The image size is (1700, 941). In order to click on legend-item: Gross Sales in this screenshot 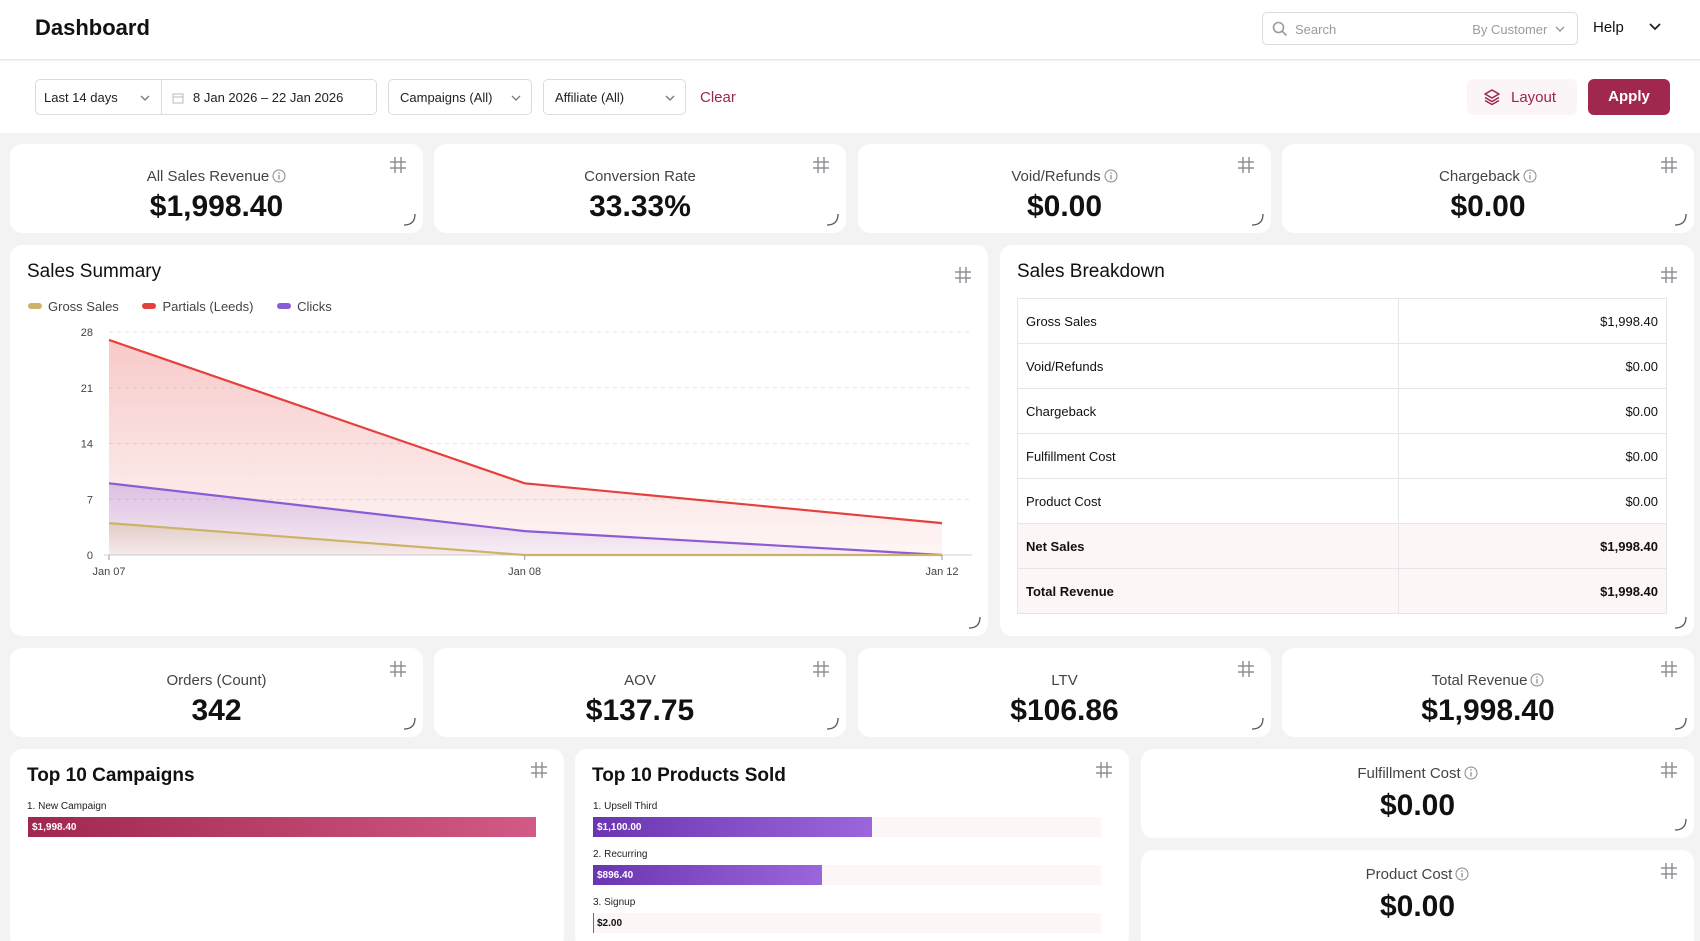, I will do `click(73, 306)`.